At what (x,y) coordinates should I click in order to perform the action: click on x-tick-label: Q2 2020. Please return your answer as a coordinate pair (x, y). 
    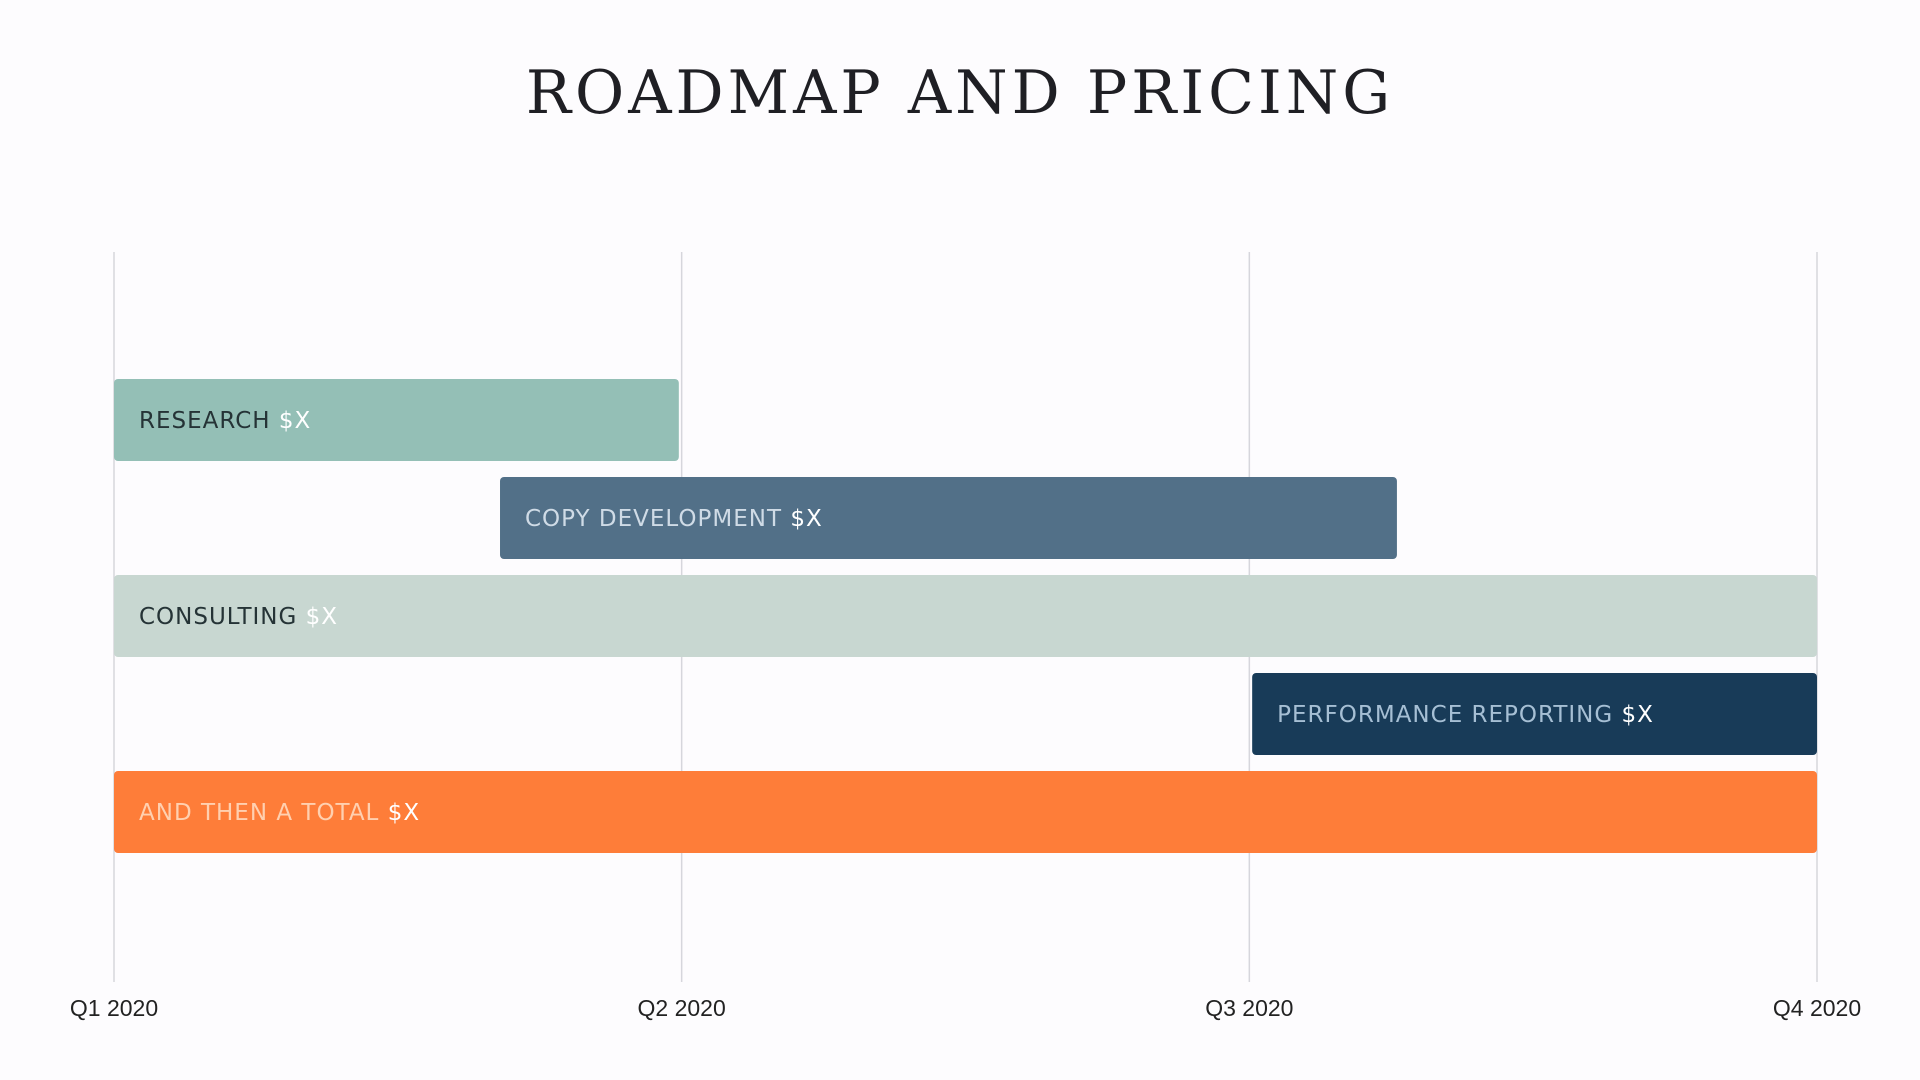
    Looking at the image, I should click on (682, 1008).